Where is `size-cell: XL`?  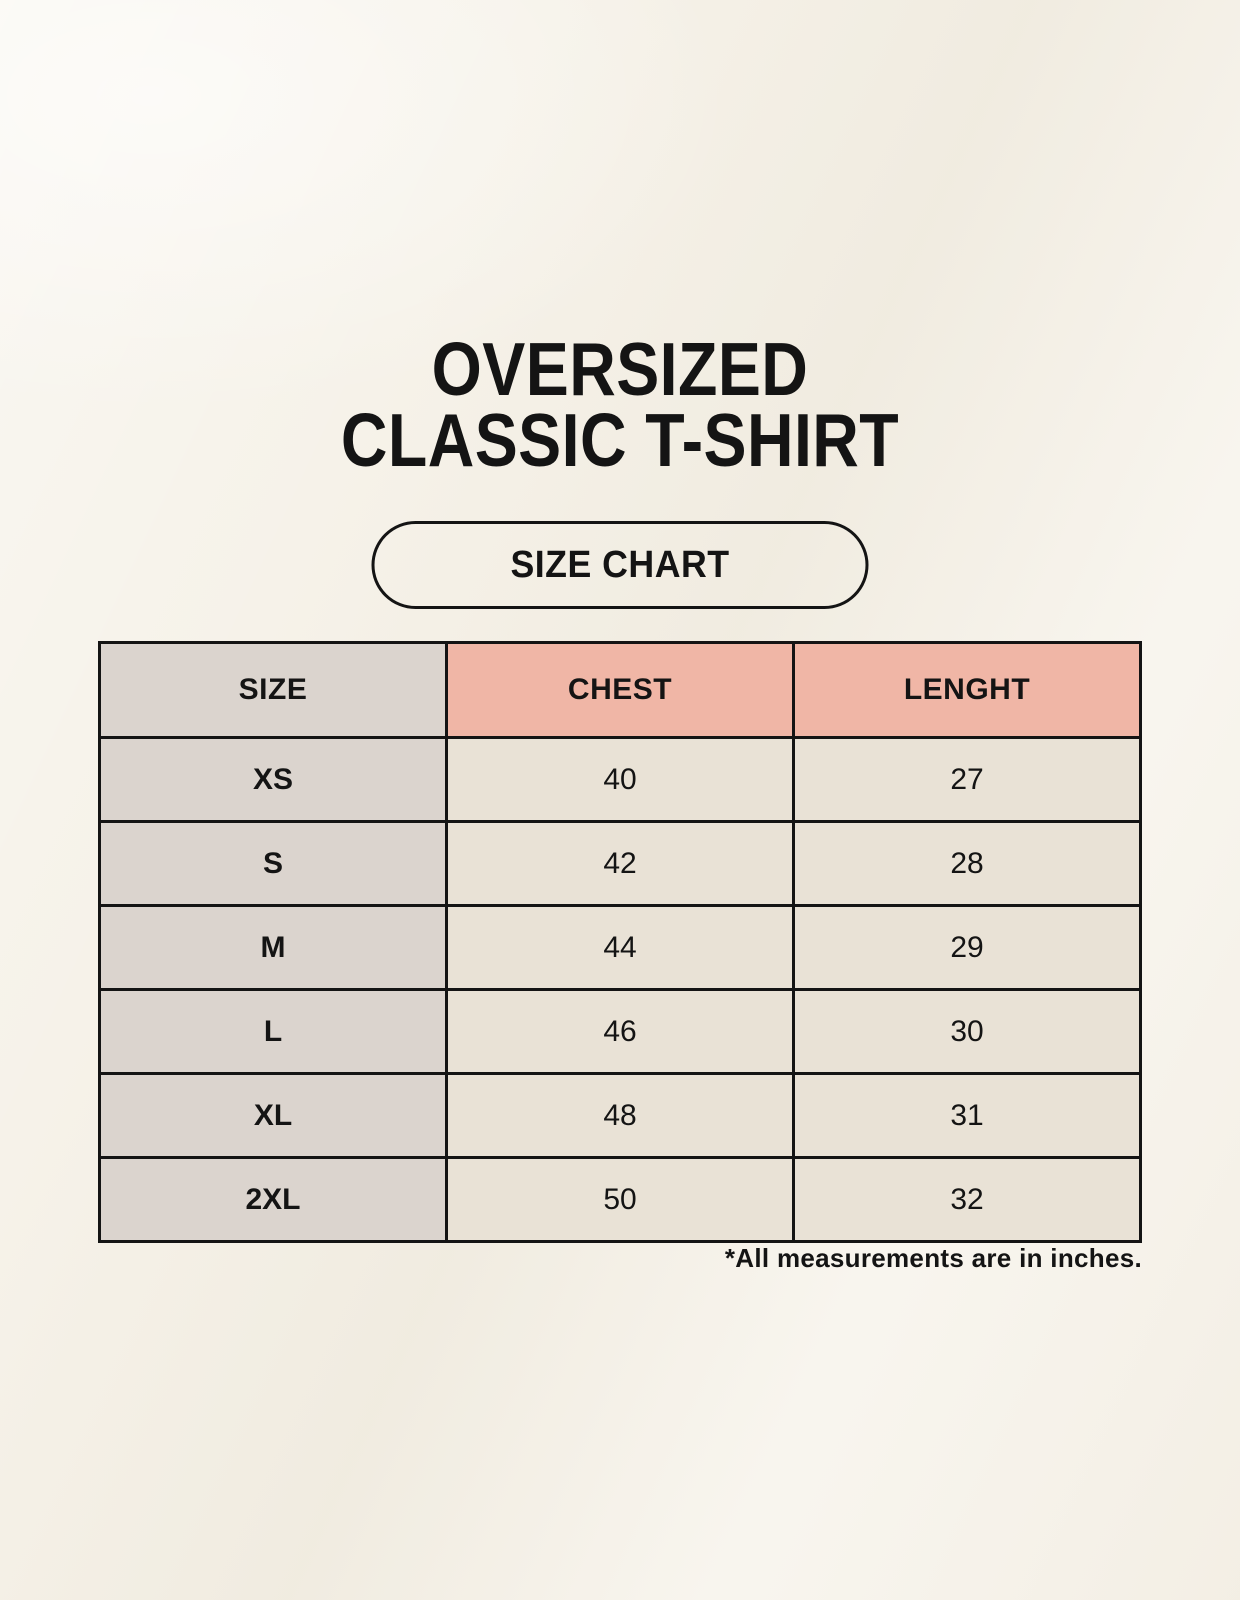
size-cell: XL is located at coordinates (273, 1115).